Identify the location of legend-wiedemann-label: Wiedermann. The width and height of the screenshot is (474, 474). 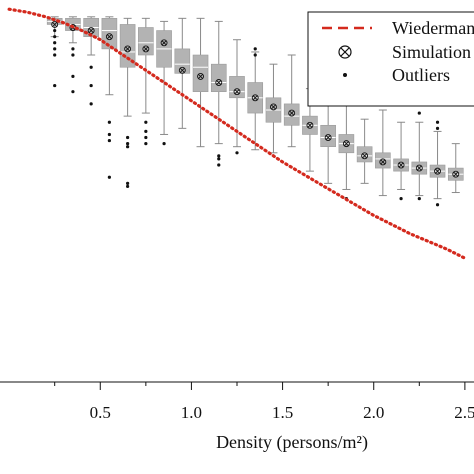
(433, 28).